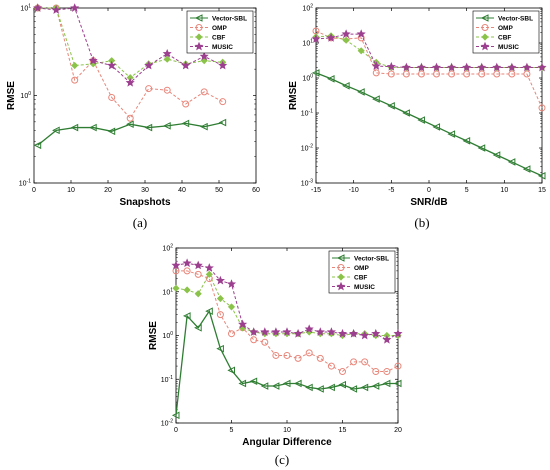 The width and height of the screenshot is (550, 470). Describe the element at coordinates (361, 268) in the screenshot. I see `legend-label: OMP` at that location.